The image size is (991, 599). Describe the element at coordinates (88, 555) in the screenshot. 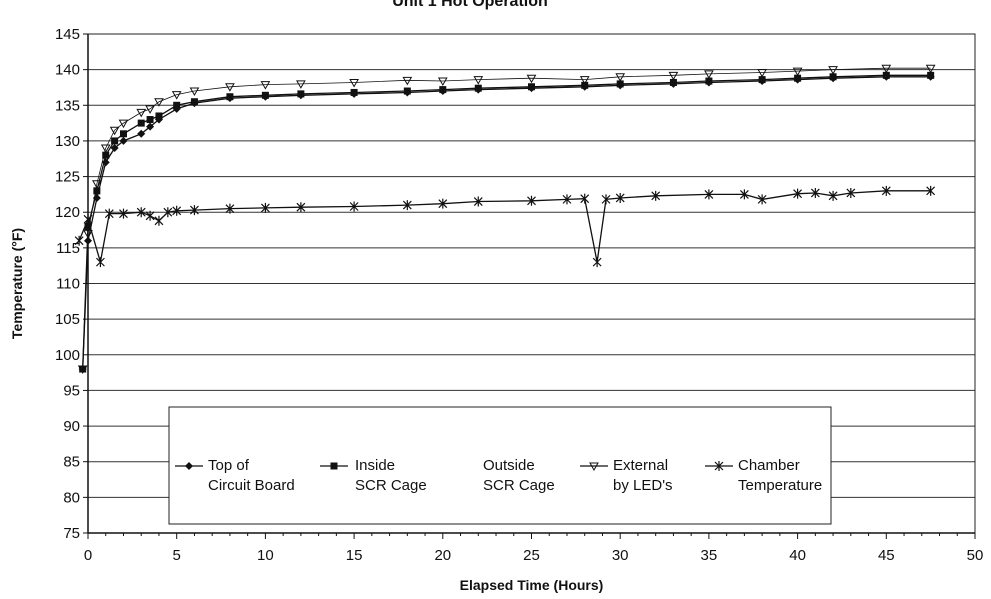

I see `x-tick-label-0: 0` at that location.